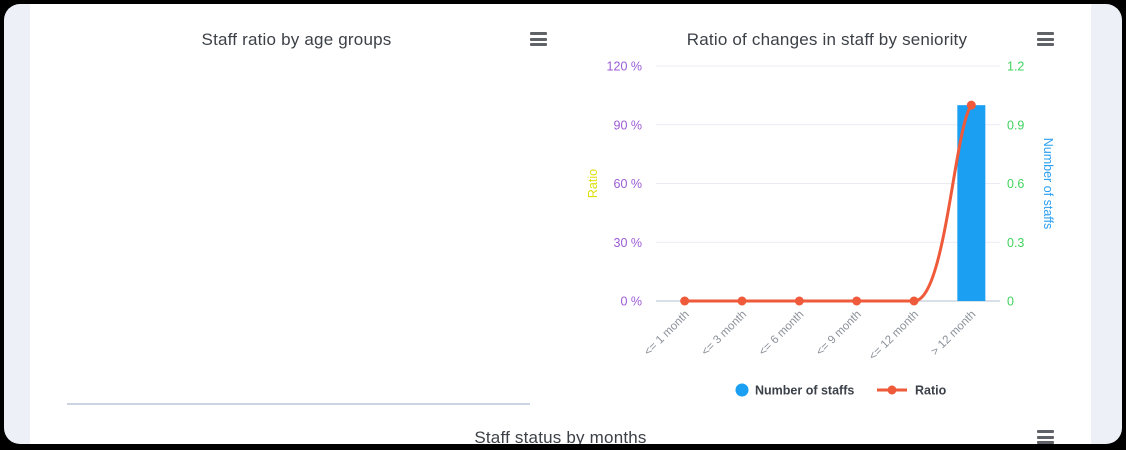  I want to click on legend-marker-circle, so click(742, 390).